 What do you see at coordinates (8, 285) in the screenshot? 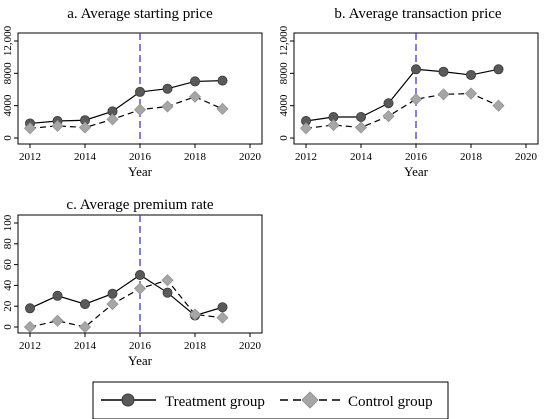
I see `y-tick-label: 40` at bounding box center [8, 285].